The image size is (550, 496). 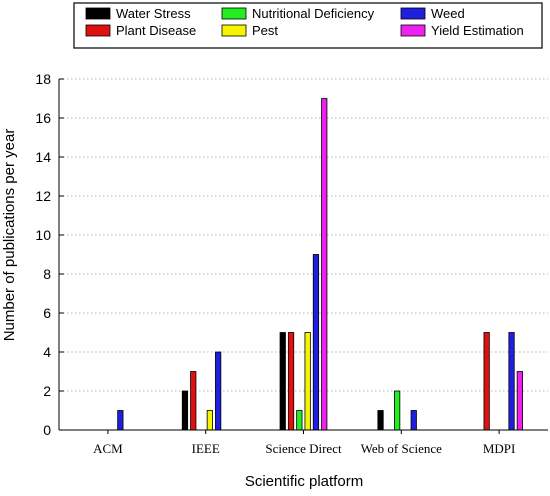 What do you see at coordinates (499, 448) in the screenshot?
I see `x-tick-label: MDPI` at bounding box center [499, 448].